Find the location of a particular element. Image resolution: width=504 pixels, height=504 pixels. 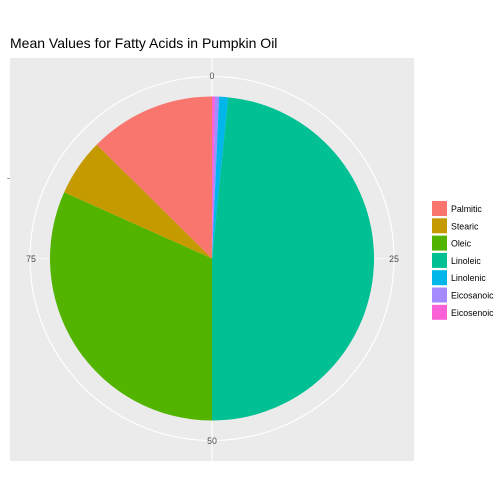

legend-label: Palmitic is located at coordinates (466, 209).